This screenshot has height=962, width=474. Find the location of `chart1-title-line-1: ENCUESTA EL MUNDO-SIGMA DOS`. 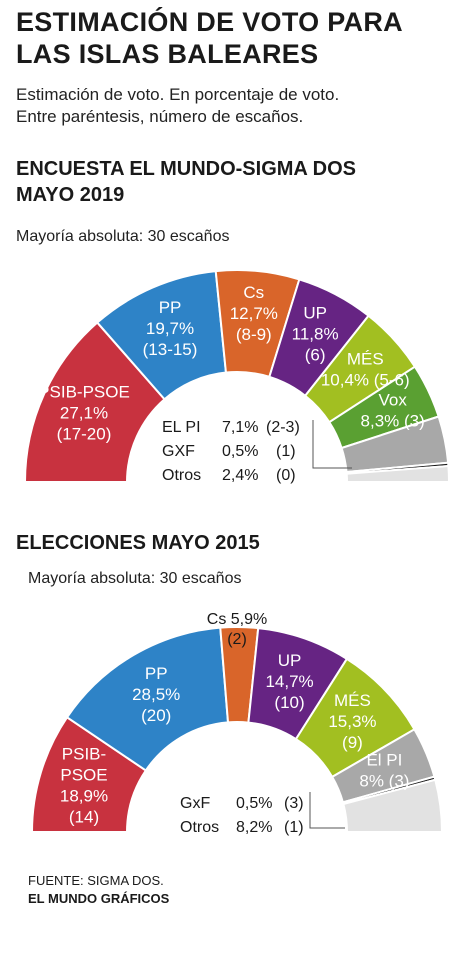

chart1-title-line-1: ENCUESTA EL MUNDO-SIGMA DOS is located at coordinates (186, 169).